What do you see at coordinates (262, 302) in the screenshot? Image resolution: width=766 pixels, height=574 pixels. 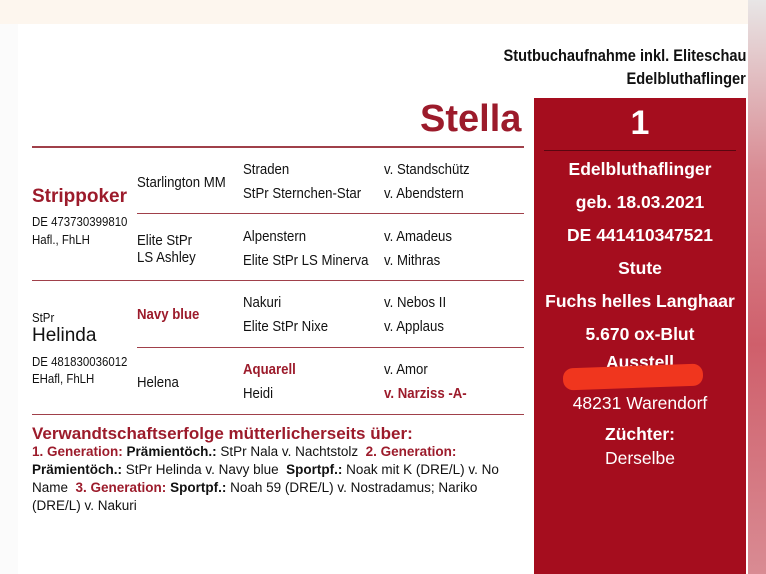 I see `ancestor: Nakuri` at bounding box center [262, 302].